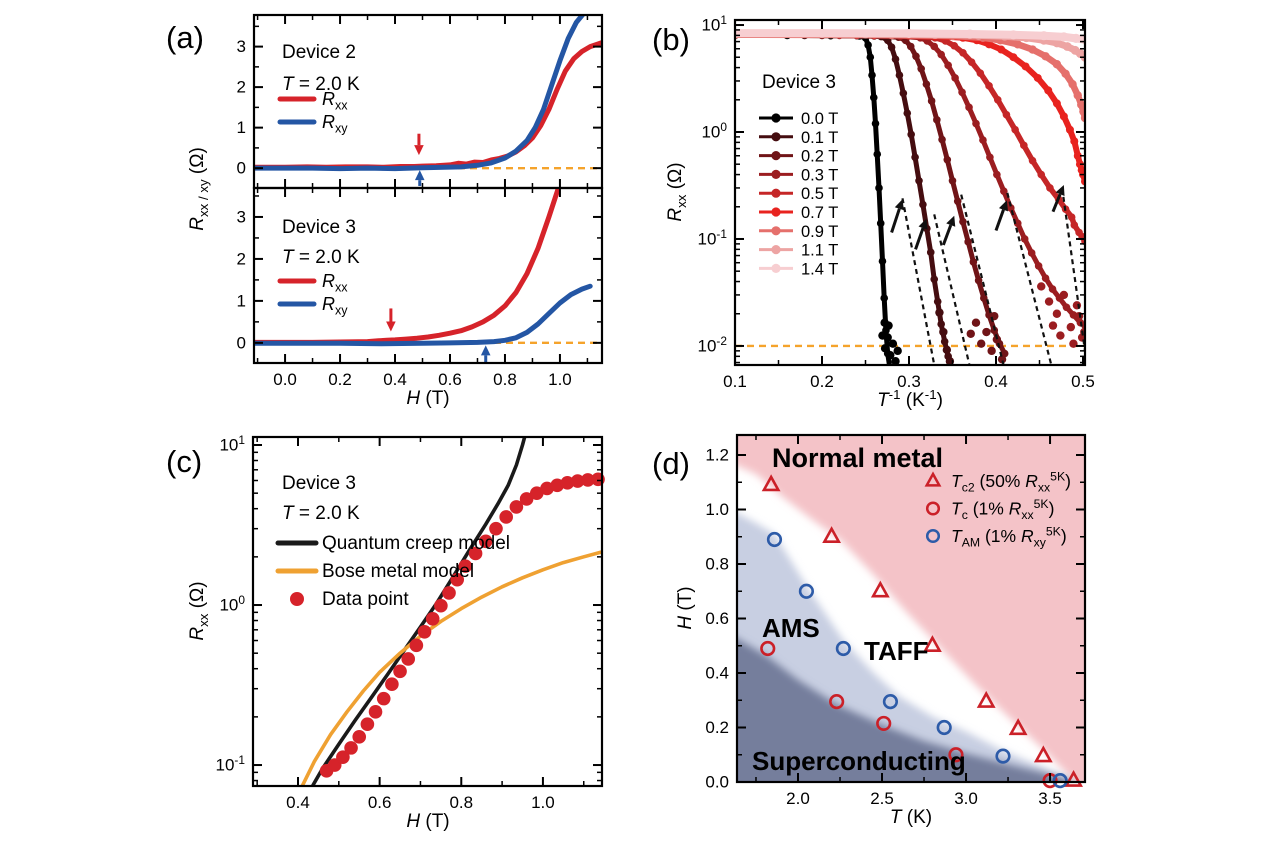 This screenshot has width=1268, height=845. Describe the element at coordinates (1009, 536) in the screenshot. I see `svg-text: TAM (1% Rxy5K)` at that location.